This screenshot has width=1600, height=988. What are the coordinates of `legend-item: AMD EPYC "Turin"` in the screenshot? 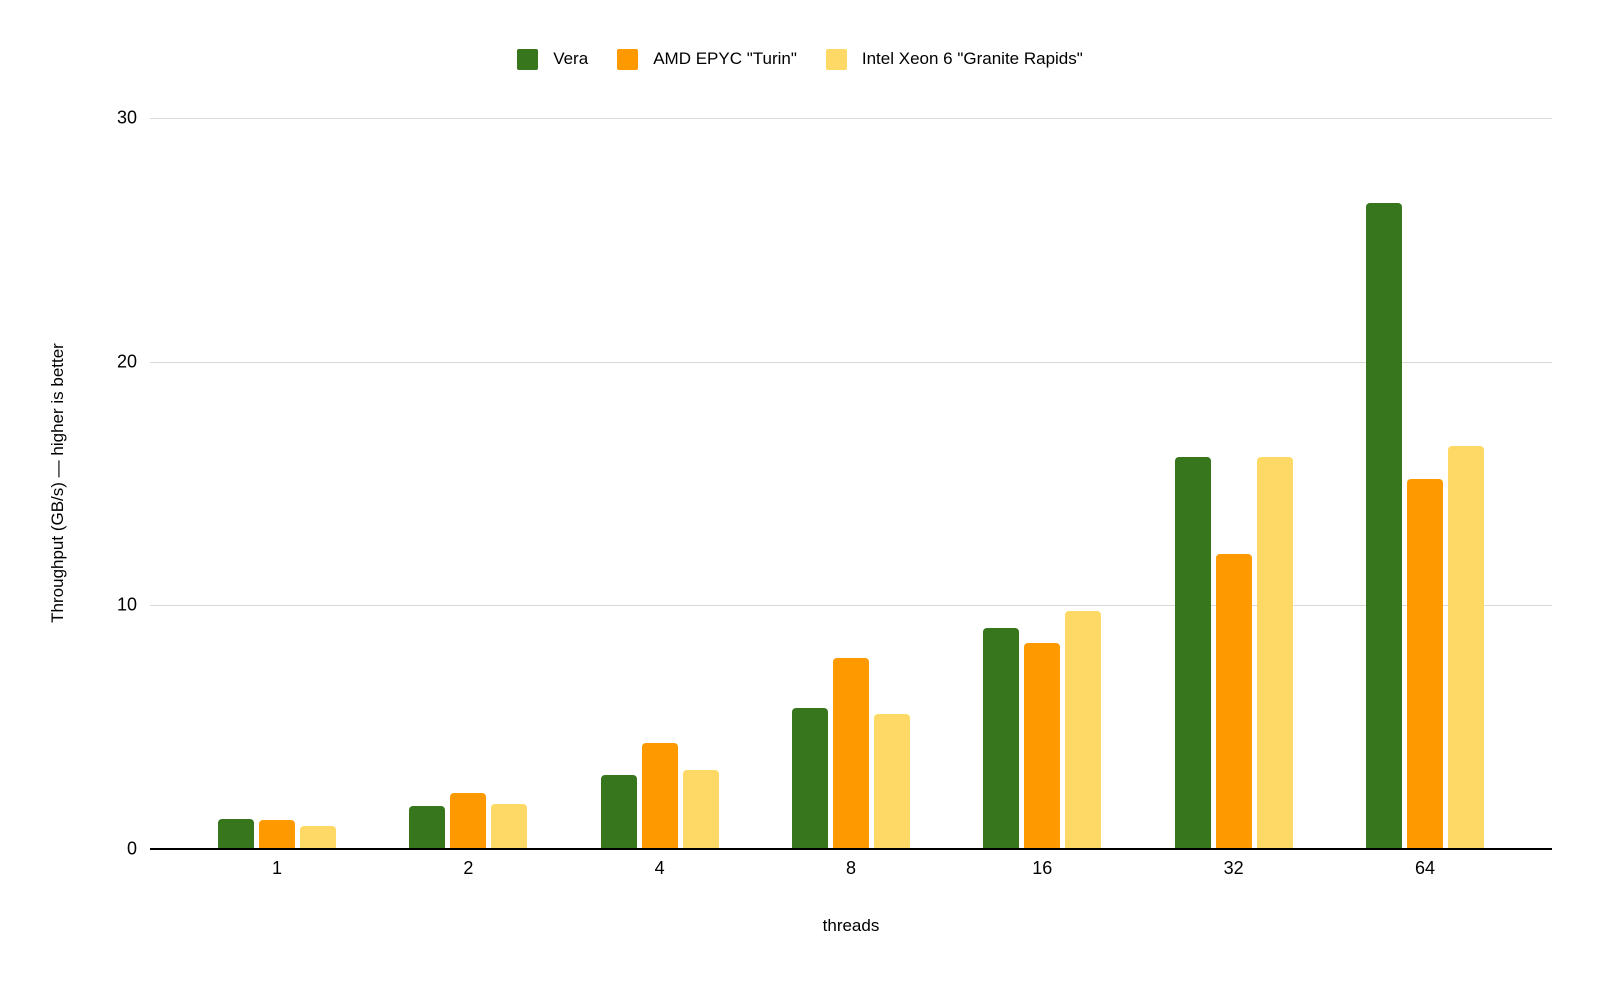 It's located at (707, 59).